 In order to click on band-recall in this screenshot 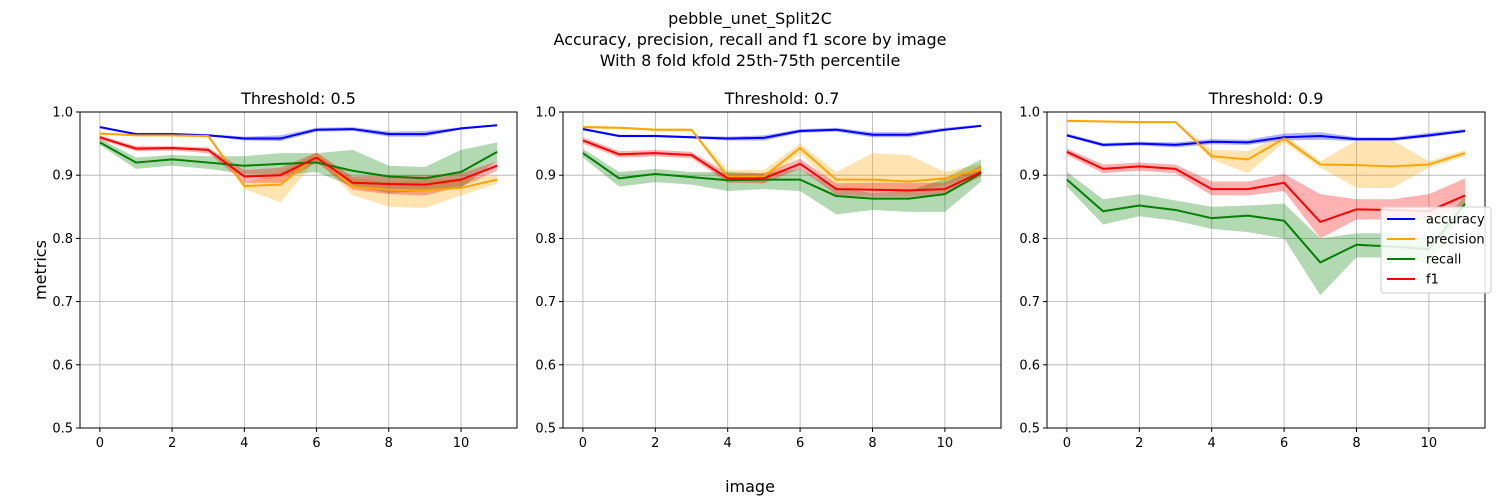, I will do `click(1266, 234)`.